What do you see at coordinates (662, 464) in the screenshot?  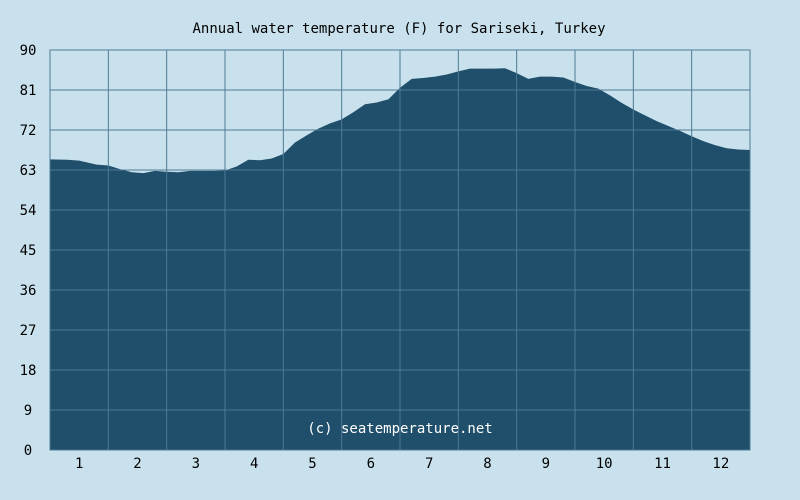 I see `x-tick-label: 11` at bounding box center [662, 464].